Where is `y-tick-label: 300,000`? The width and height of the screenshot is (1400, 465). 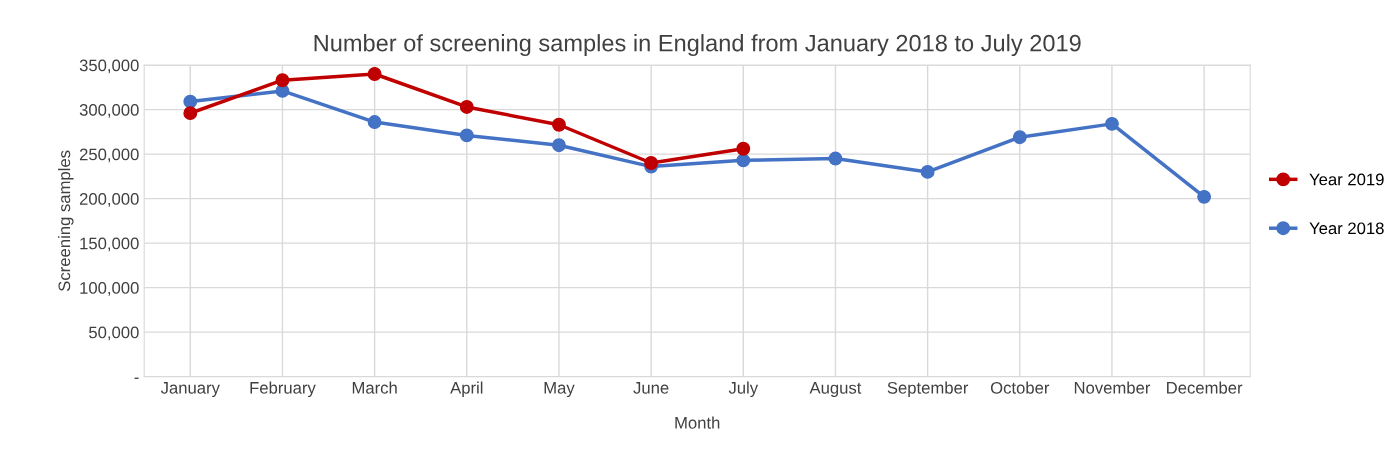 y-tick-label: 300,000 is located at coordinates (109, 111).